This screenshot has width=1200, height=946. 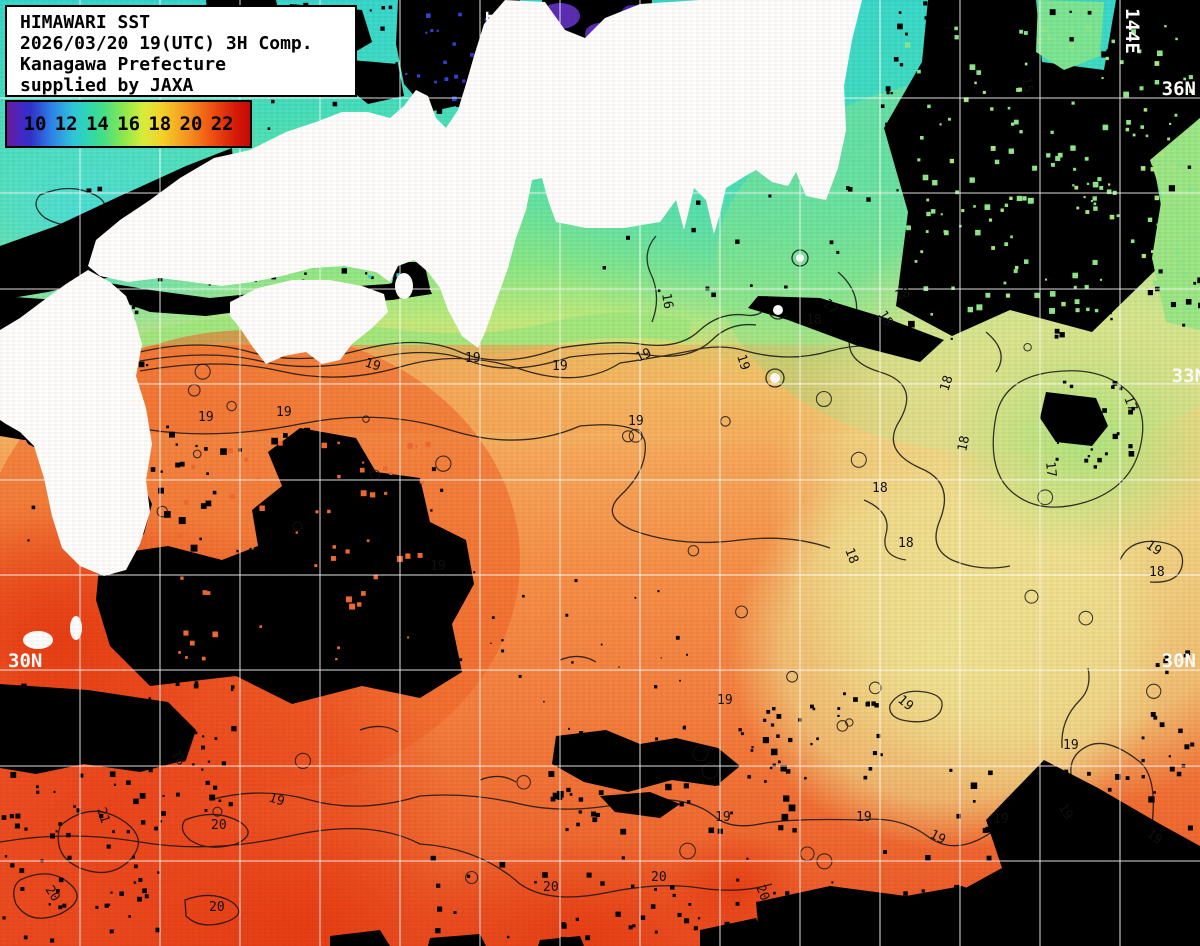 What do you see at coordinates (35, 124) in the screenshot?
I see `colorbar-tick: 10` at bounding box center [35, 124].